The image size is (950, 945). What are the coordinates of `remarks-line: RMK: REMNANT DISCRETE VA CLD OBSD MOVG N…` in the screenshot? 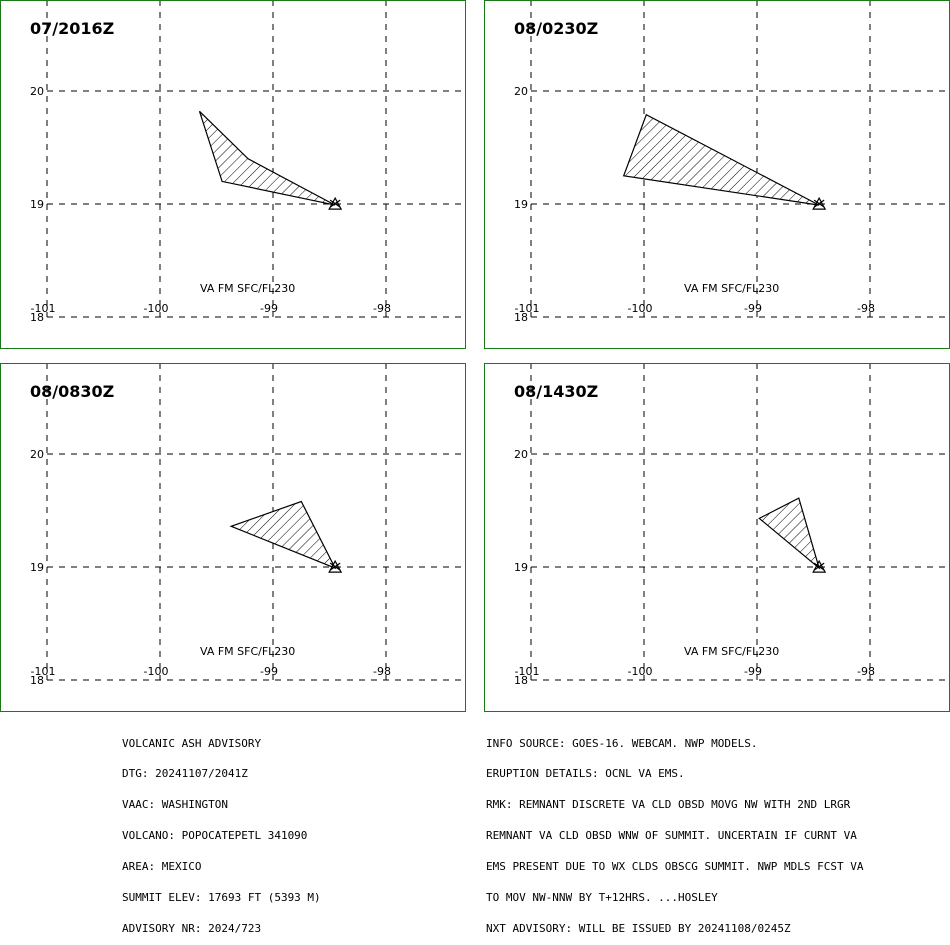 It's located at (668, 805).